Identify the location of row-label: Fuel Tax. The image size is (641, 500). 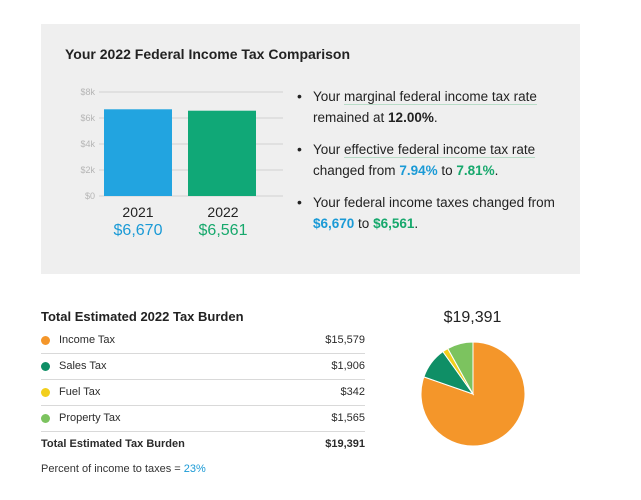
(80, 392).